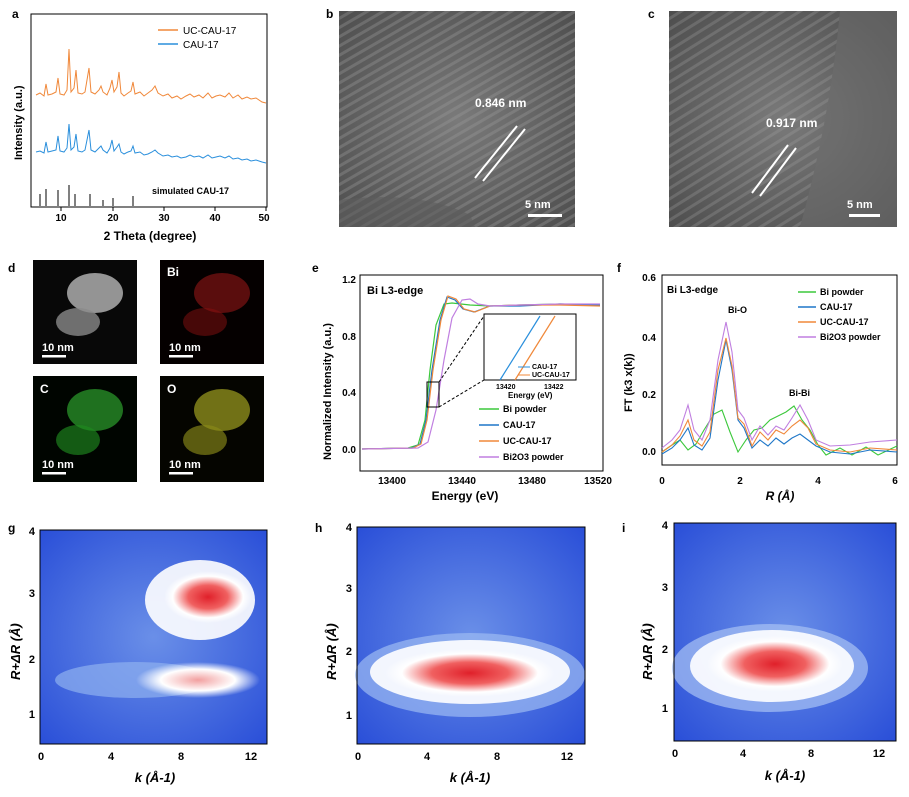  What do you see at coordinates (58, 465) in the screenshot?
I see `eds-scale-text-c: 10 nm` at bounding box center [58, 465].